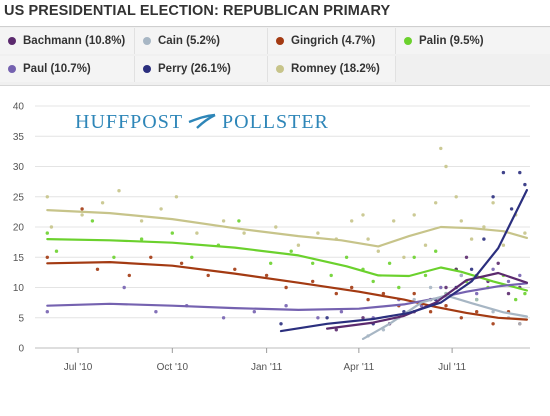  What do you see at coordinates (335, 69) in the screenshot?
I see `legend-label-romney: Romney (18.2%)` at bounding box center [335, 69].